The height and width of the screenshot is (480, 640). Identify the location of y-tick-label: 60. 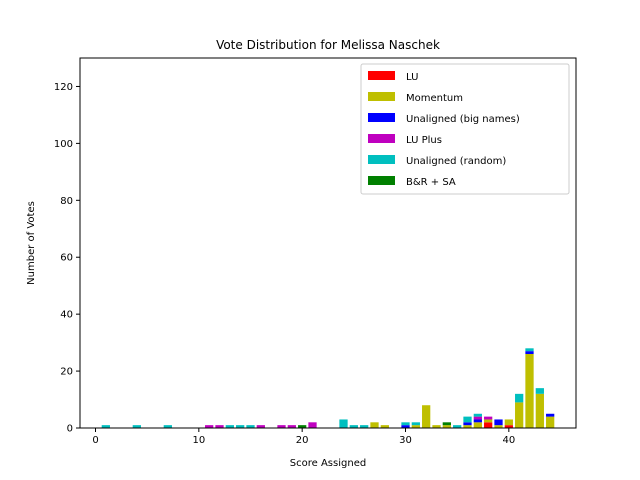
(66, 258).